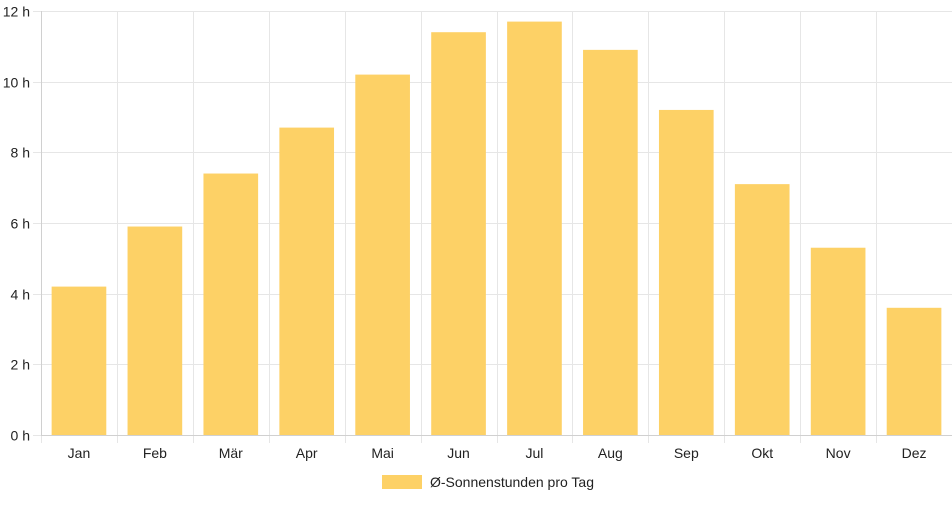  What do you see at coordinates (838, 453) in the screenshot?
I see `x-tick-label: Nov` at bounding box center [838, 453].